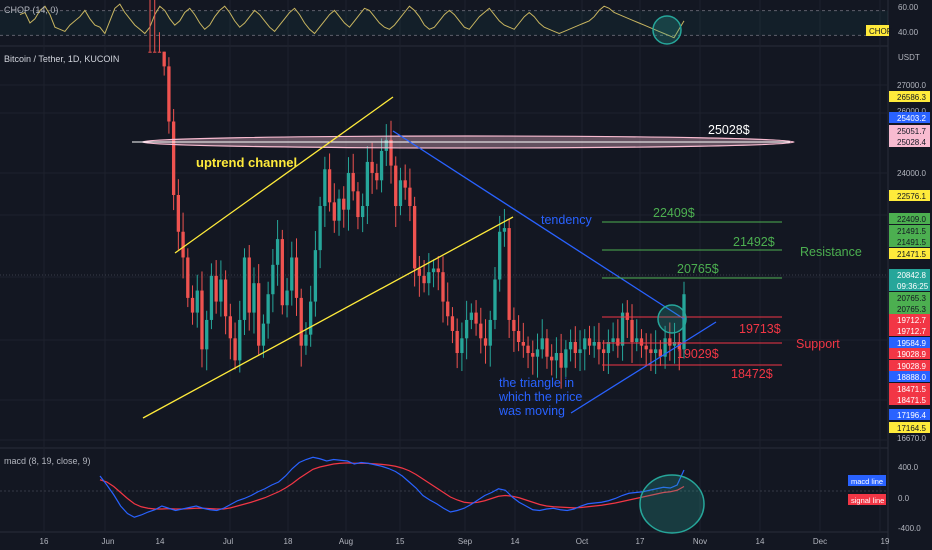 The image size is (932, 550). Describe the element at coordinates (44, 541) in the screenshot. I see `time-tick-label: 16` at that location.